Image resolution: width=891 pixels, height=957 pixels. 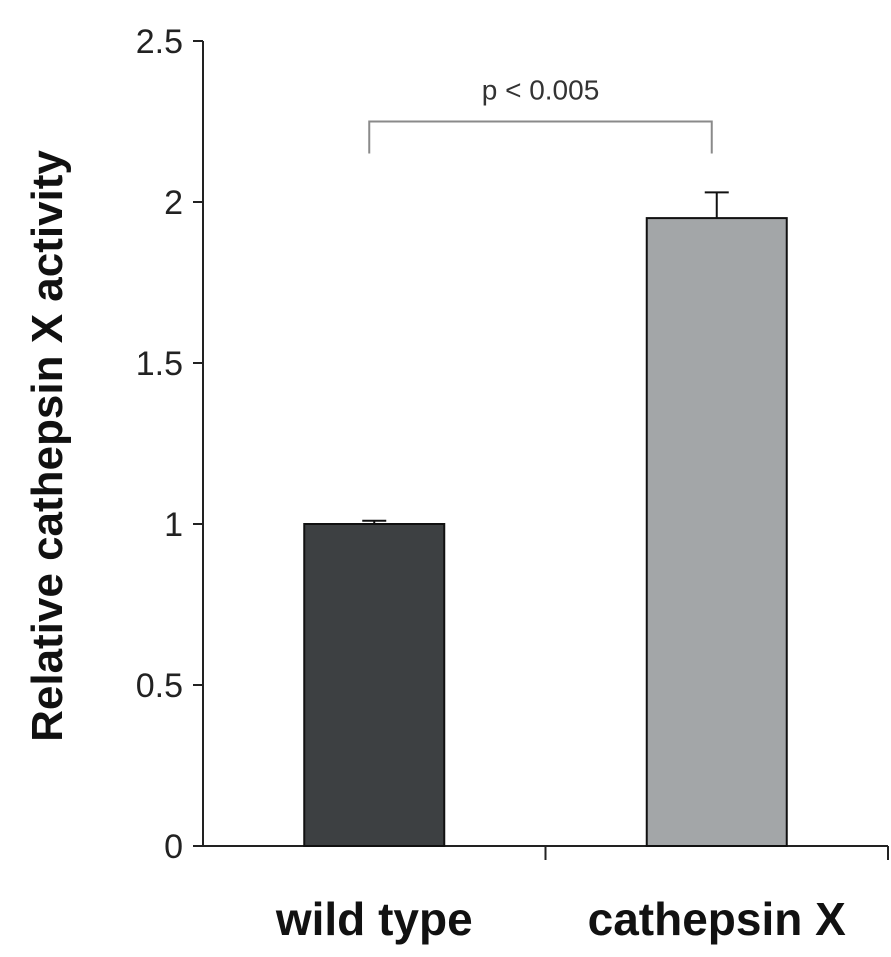 What do you see at coordinates (546, 895) in the screenshot?
I see `x-axis: wild type cathepsin X` at bounding box center [546, 895].